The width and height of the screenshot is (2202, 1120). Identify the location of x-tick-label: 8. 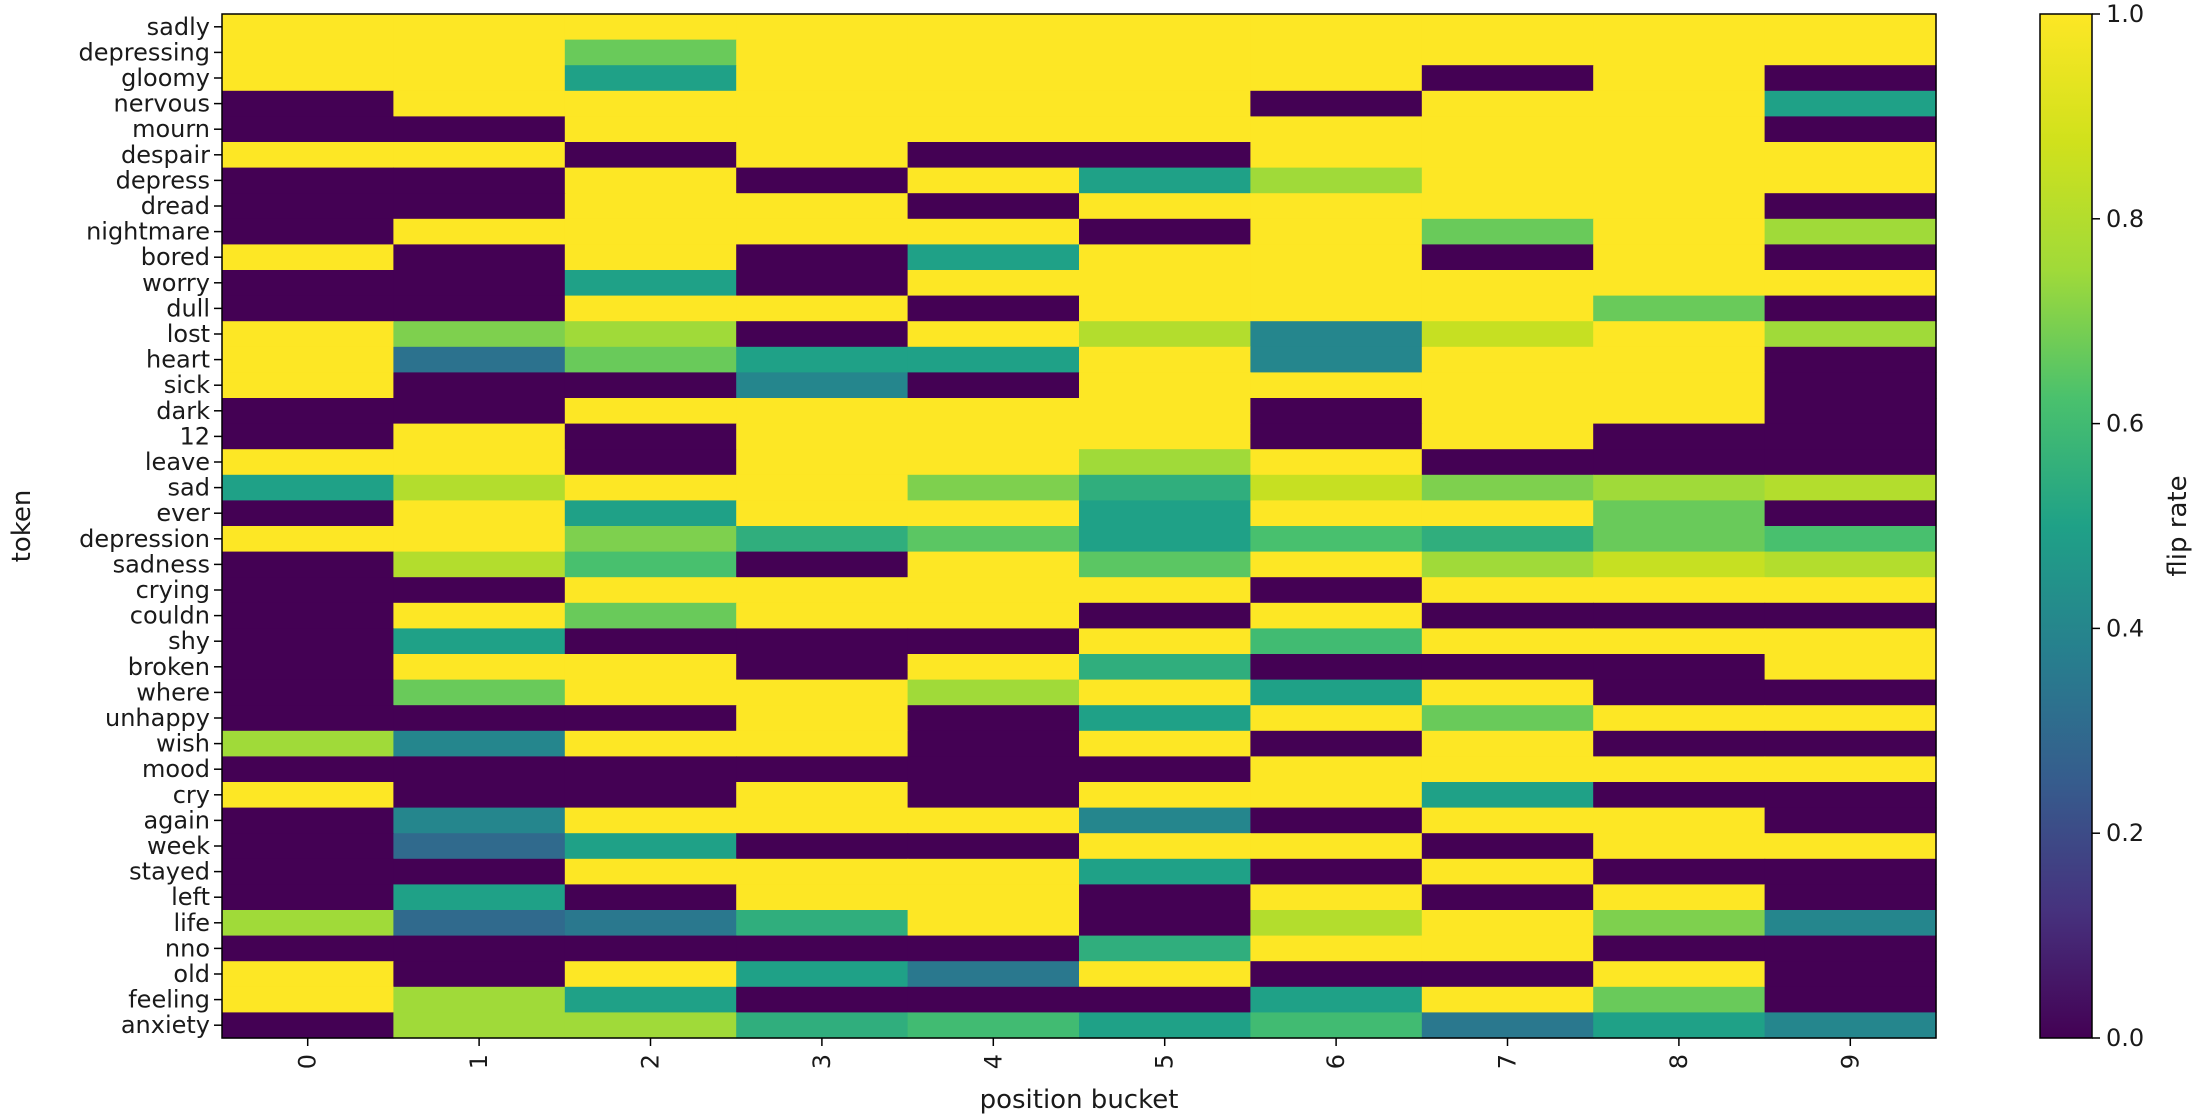
(1679, 1061).